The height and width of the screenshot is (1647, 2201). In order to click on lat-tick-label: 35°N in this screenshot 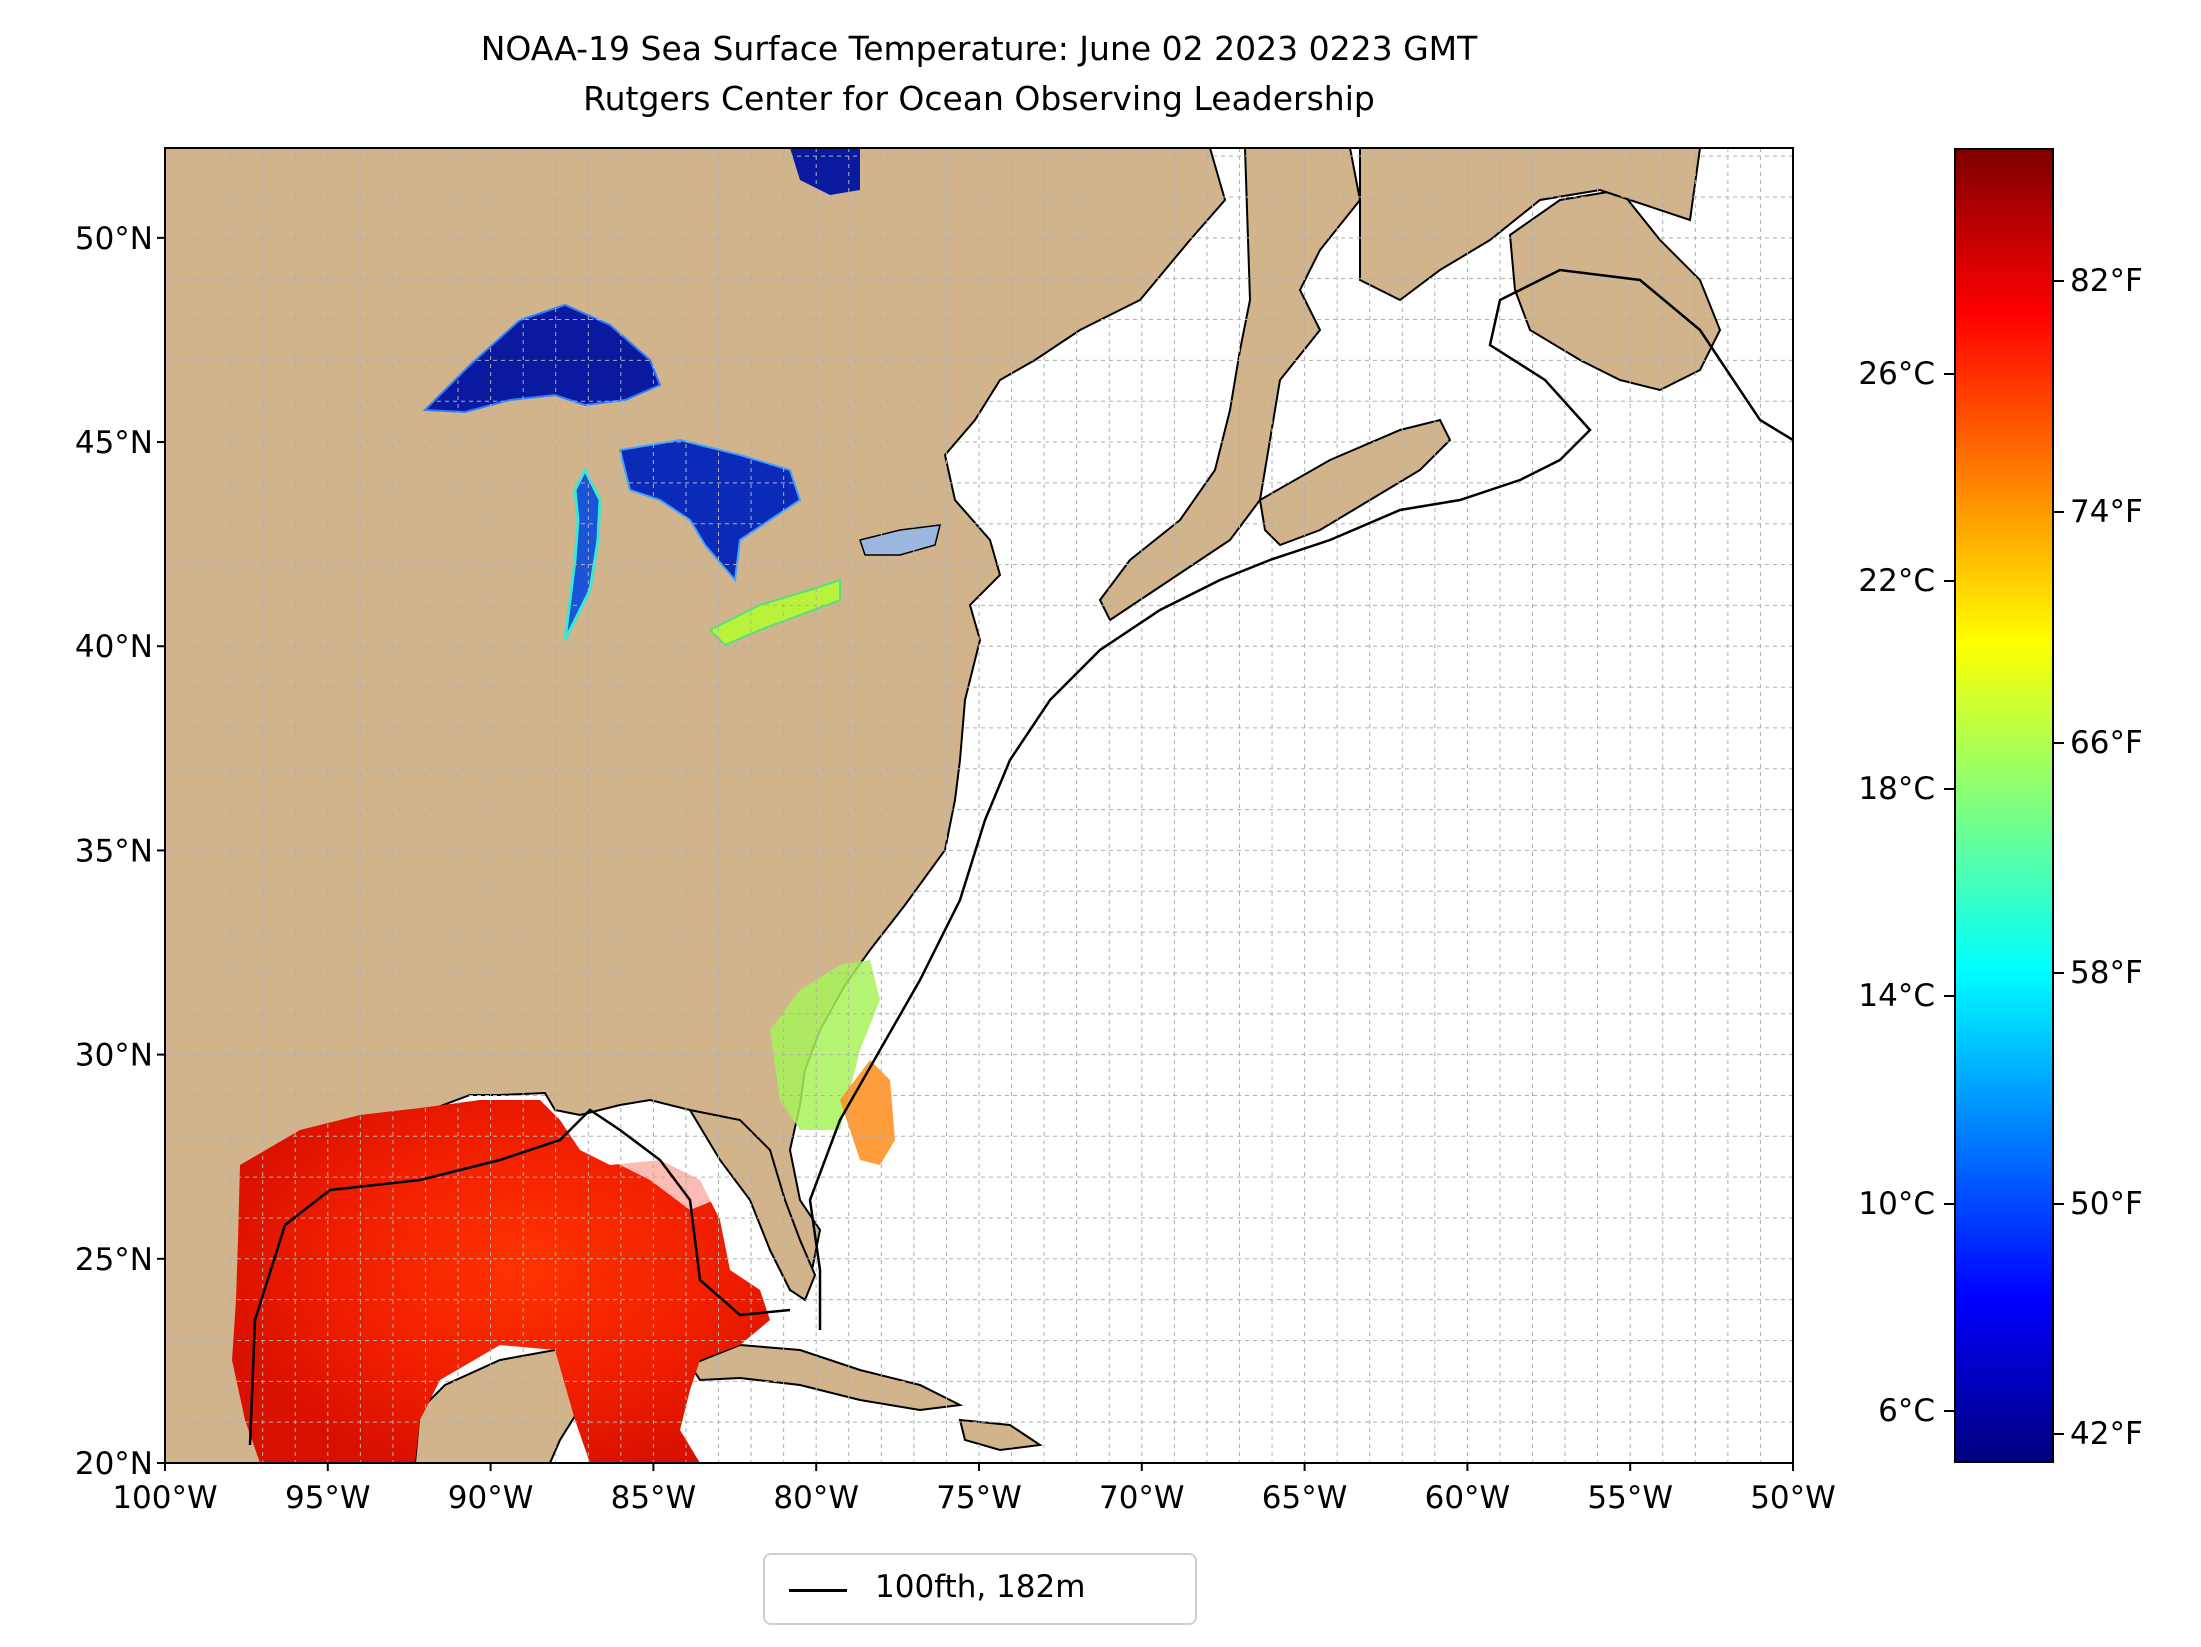, I will do `click(114, 851)`.